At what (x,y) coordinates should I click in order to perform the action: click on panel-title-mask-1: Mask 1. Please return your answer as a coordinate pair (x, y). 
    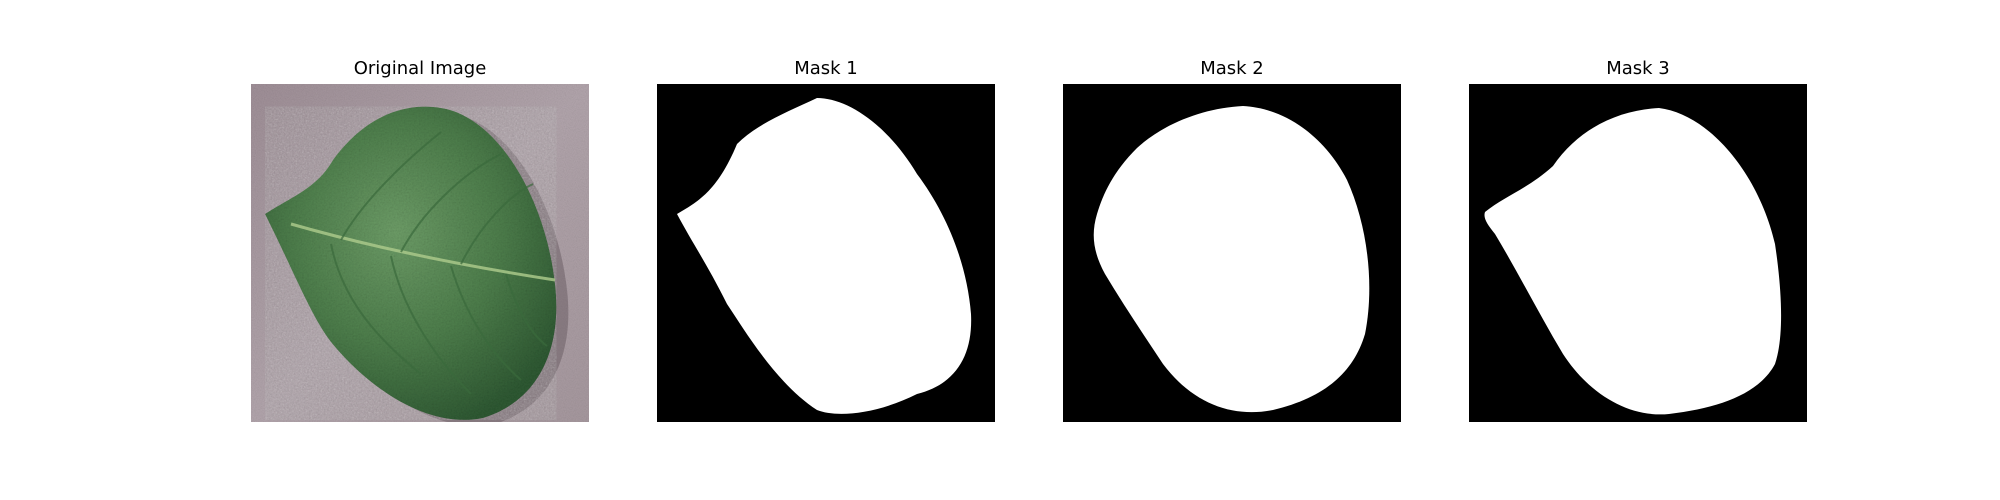
    Looking at the image, I should click on (826, 68).